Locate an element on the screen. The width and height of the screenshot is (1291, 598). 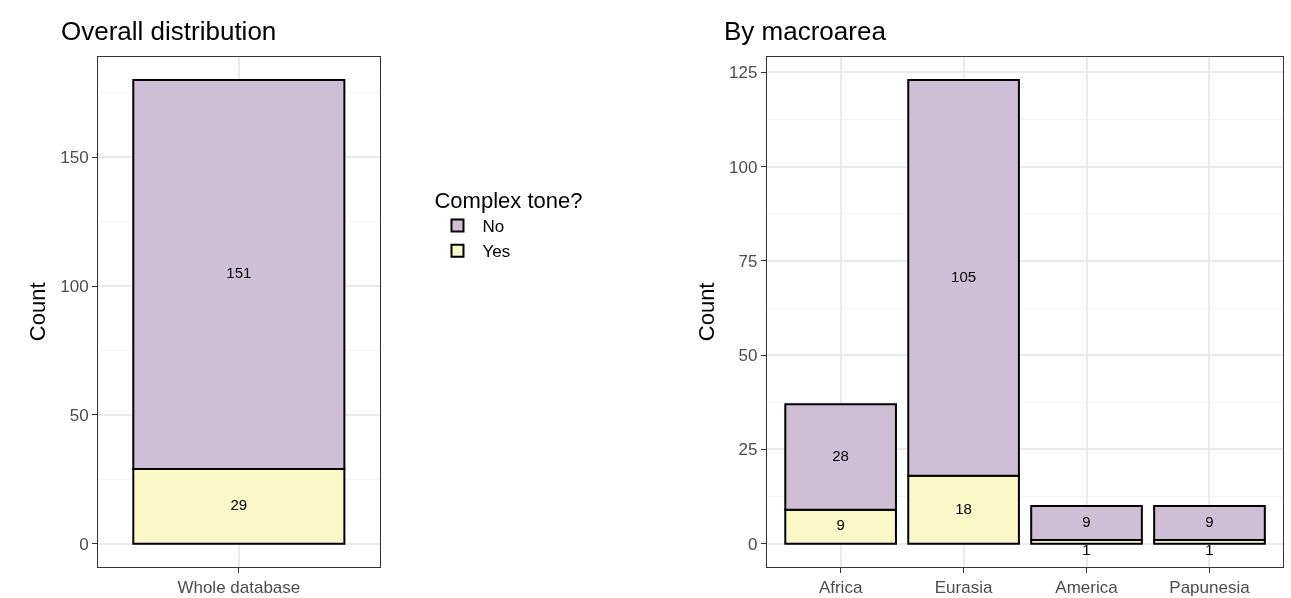
x-tick-label: Whole database is located at coordinates (239, 588).